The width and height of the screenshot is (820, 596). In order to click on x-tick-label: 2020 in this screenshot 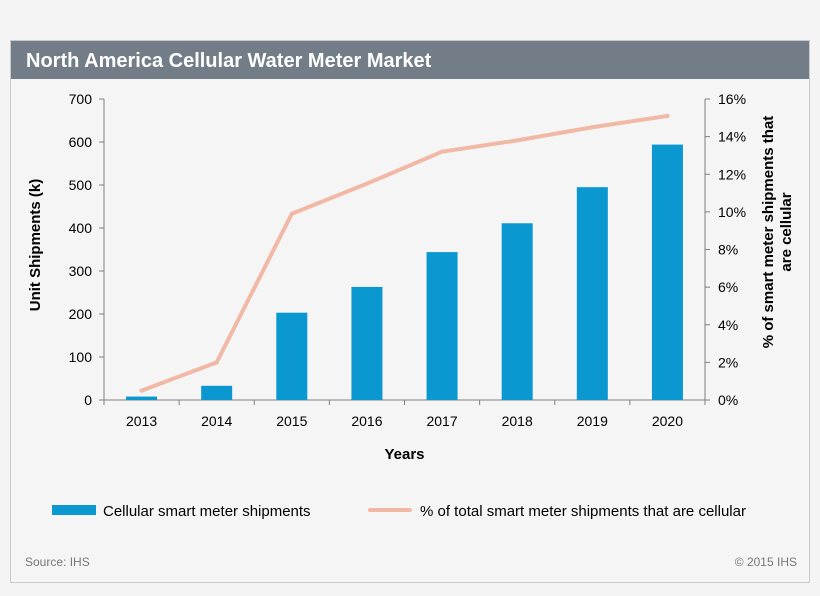, I will do `click(667, 421)`.